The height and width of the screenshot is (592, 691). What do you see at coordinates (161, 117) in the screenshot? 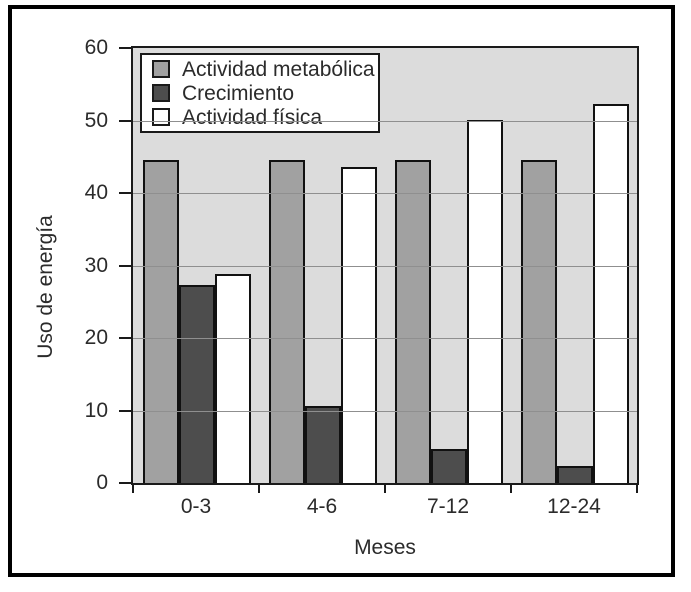
I see `legend-swatch-fisica` at bounding box center [161, 117].